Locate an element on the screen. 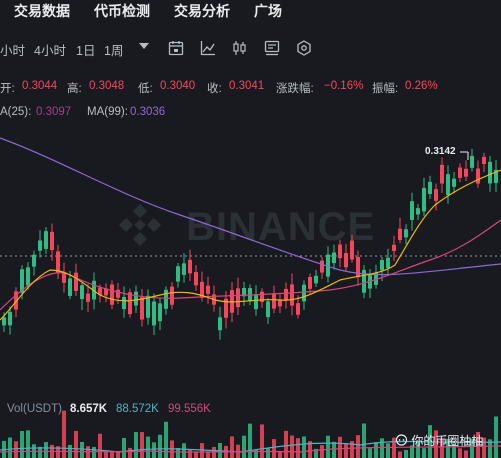 The width and height of the screenshot is (501, 458). line-chart-icon is located at coordinates (208, 48).